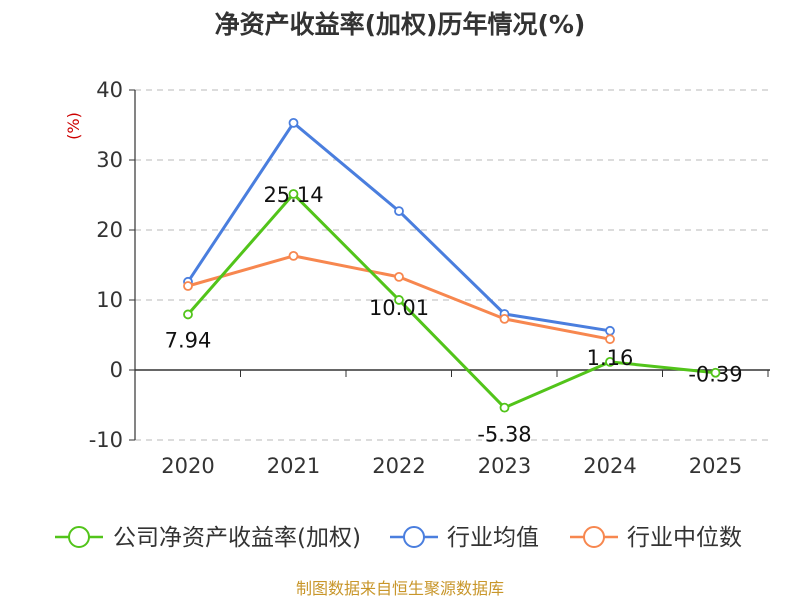 This screenshot has height=600, width=800. Describe the element at coordinates (504, 466) in the screenshot. I see `x-tick-label: 2023` at that location.